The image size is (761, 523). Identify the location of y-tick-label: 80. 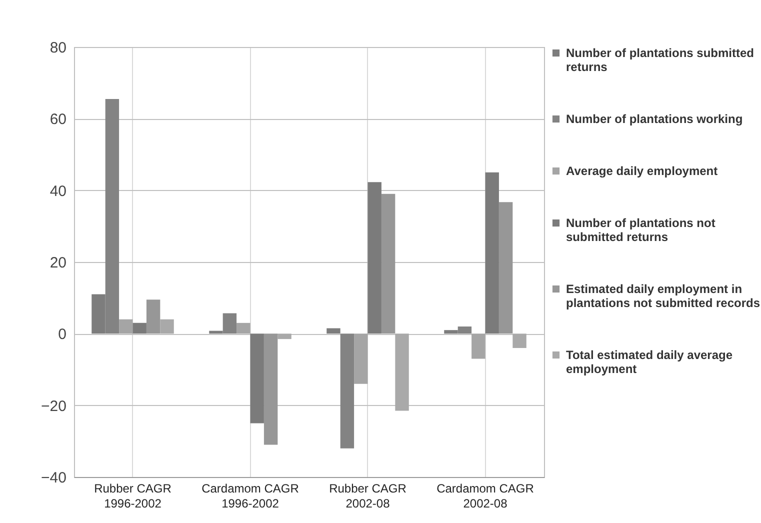
(58, 48).